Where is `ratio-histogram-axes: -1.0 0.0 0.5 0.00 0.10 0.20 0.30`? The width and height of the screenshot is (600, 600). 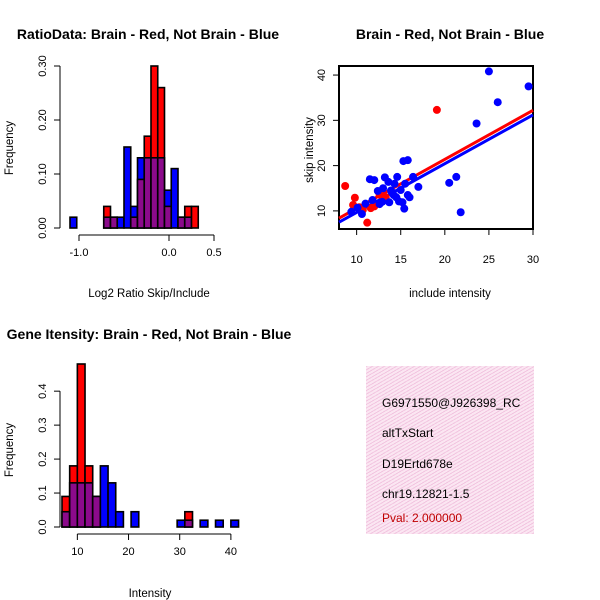 ratio-histogram-axes: -1.0 0.0 0.5 0.00 0.10 0.20 0.30 is located at coordinates (129, 157).